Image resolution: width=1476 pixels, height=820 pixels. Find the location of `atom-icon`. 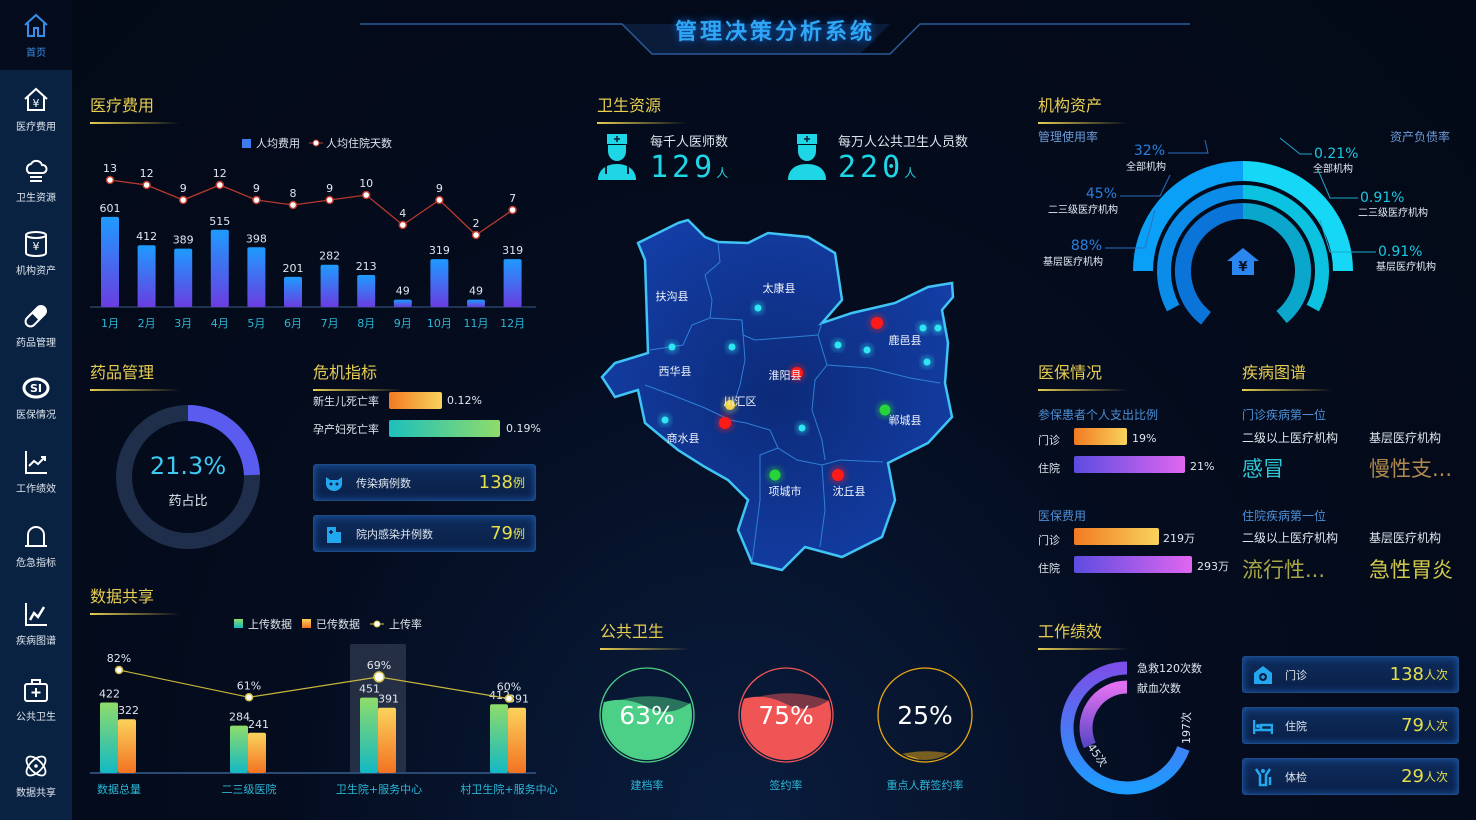

atom-icon is located at coordinates (36, 765).